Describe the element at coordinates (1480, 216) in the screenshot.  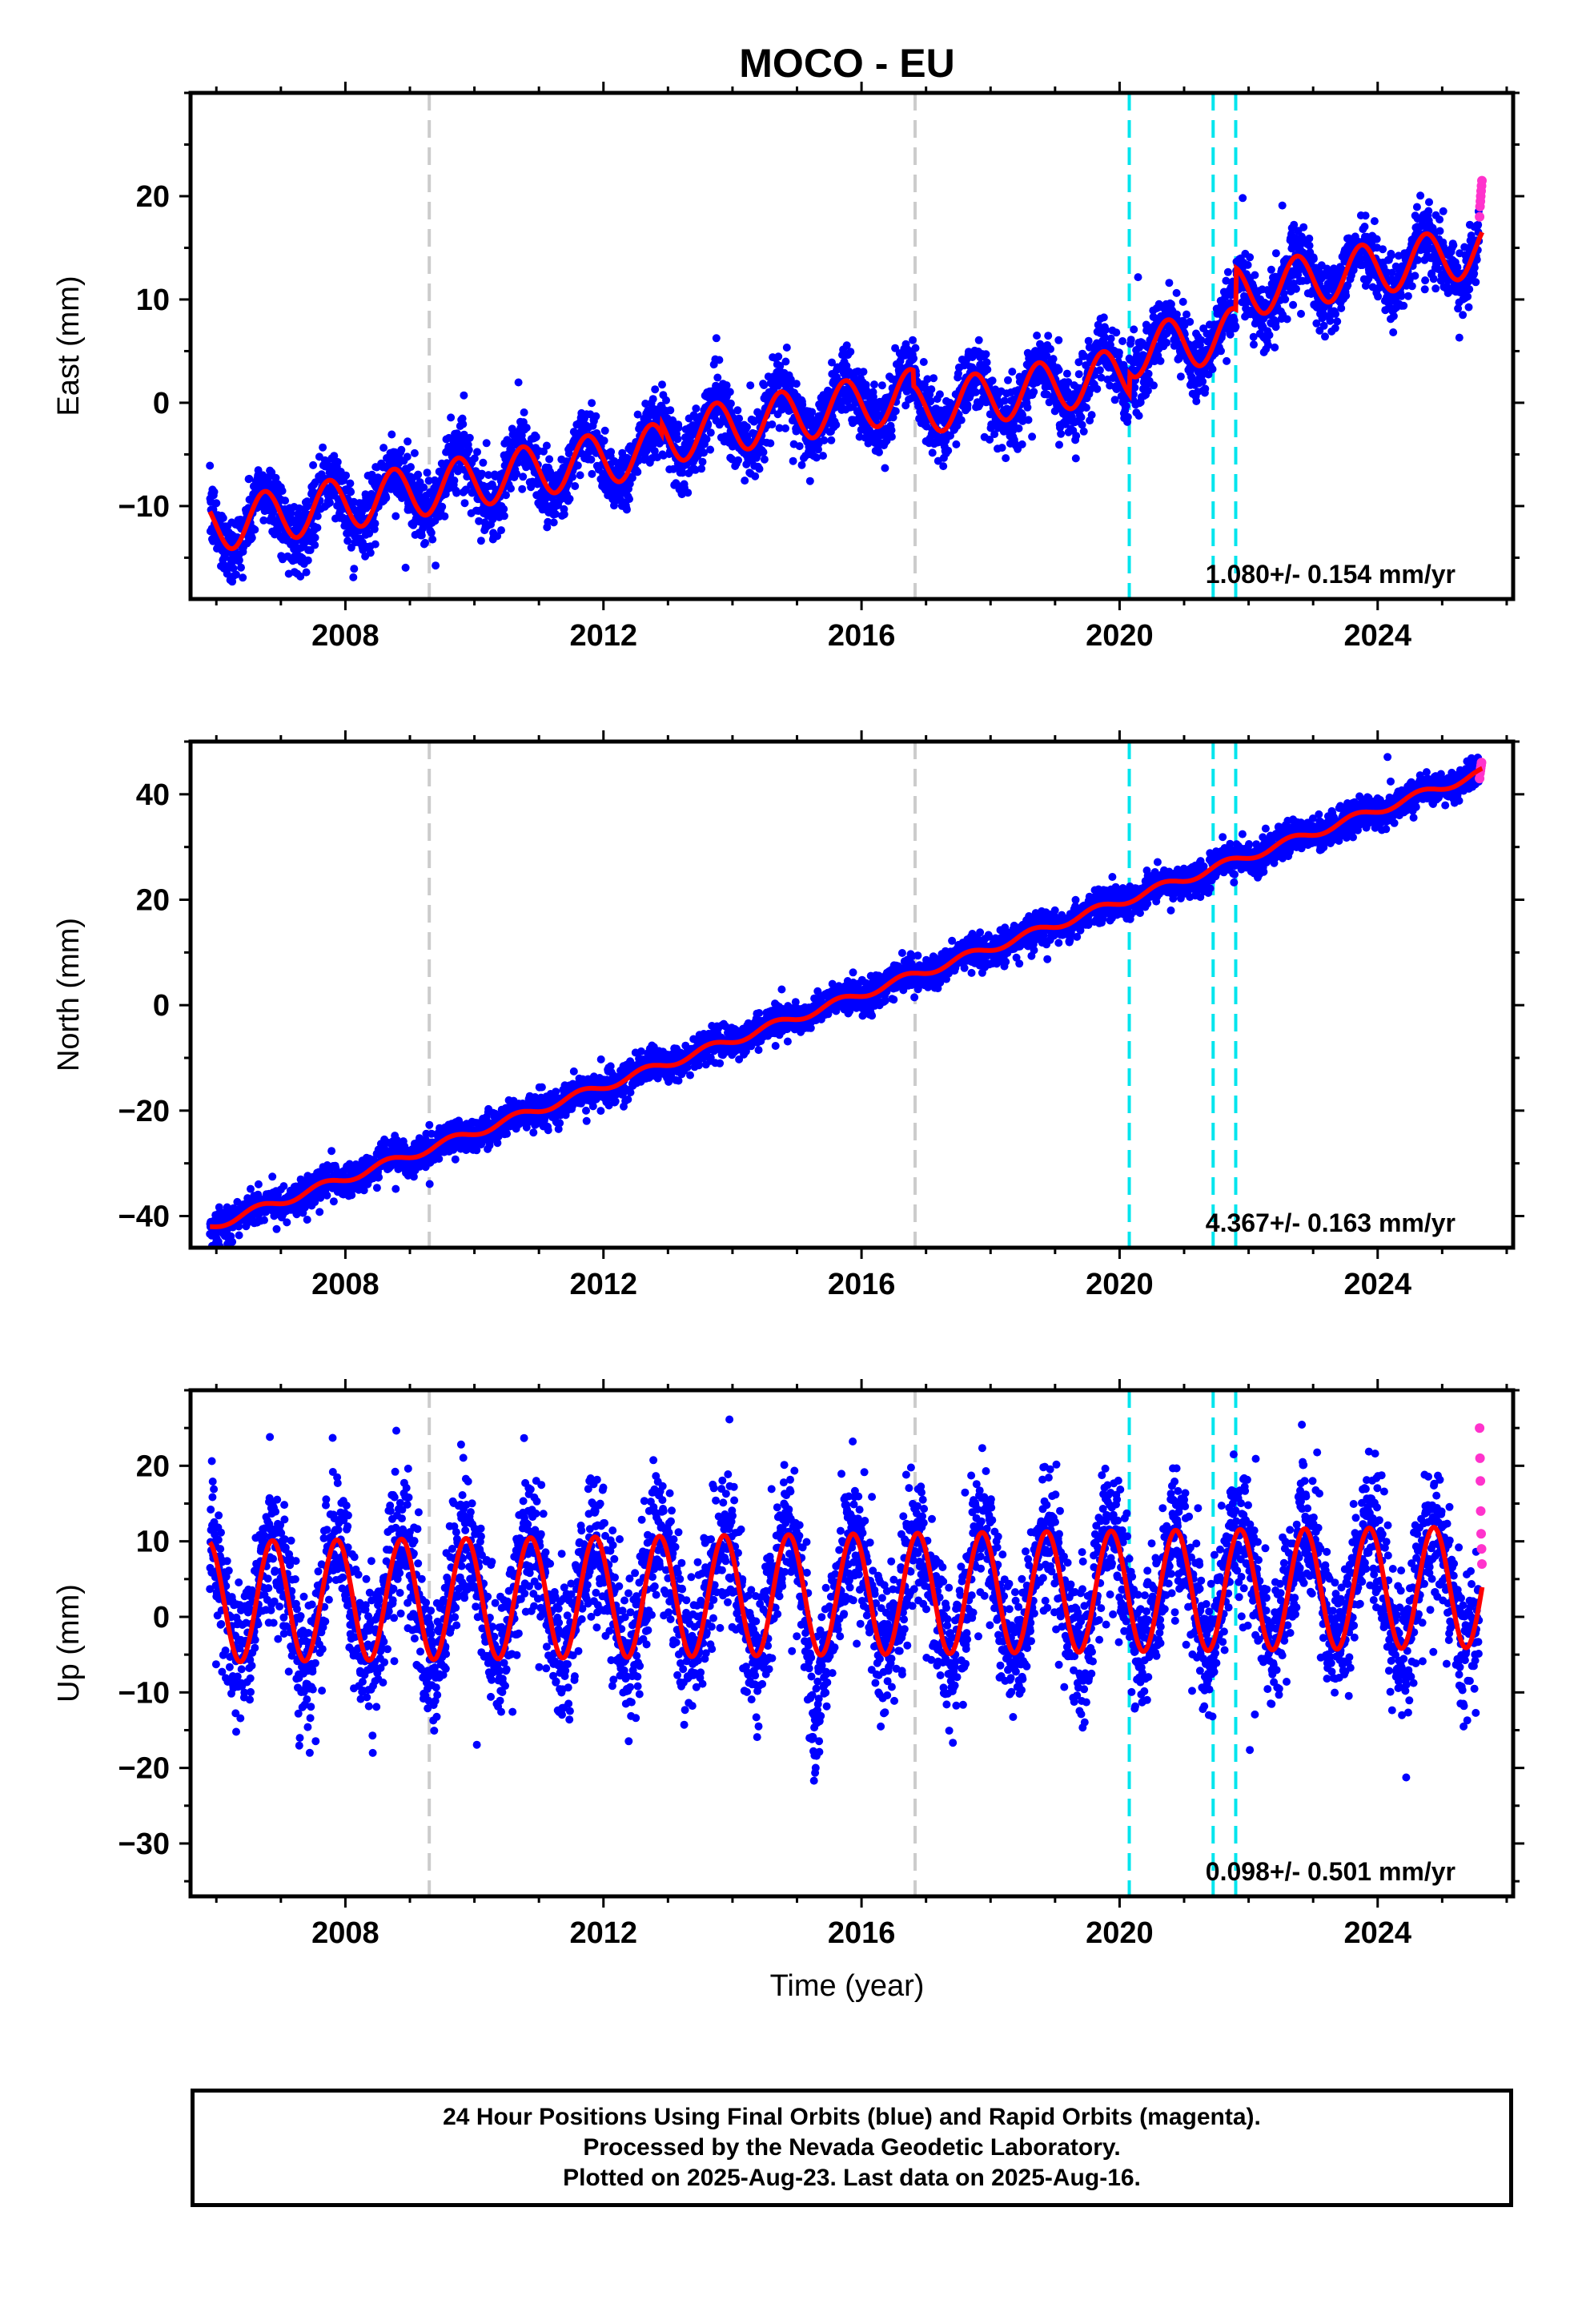
I see `rapid-data-point` at that location.